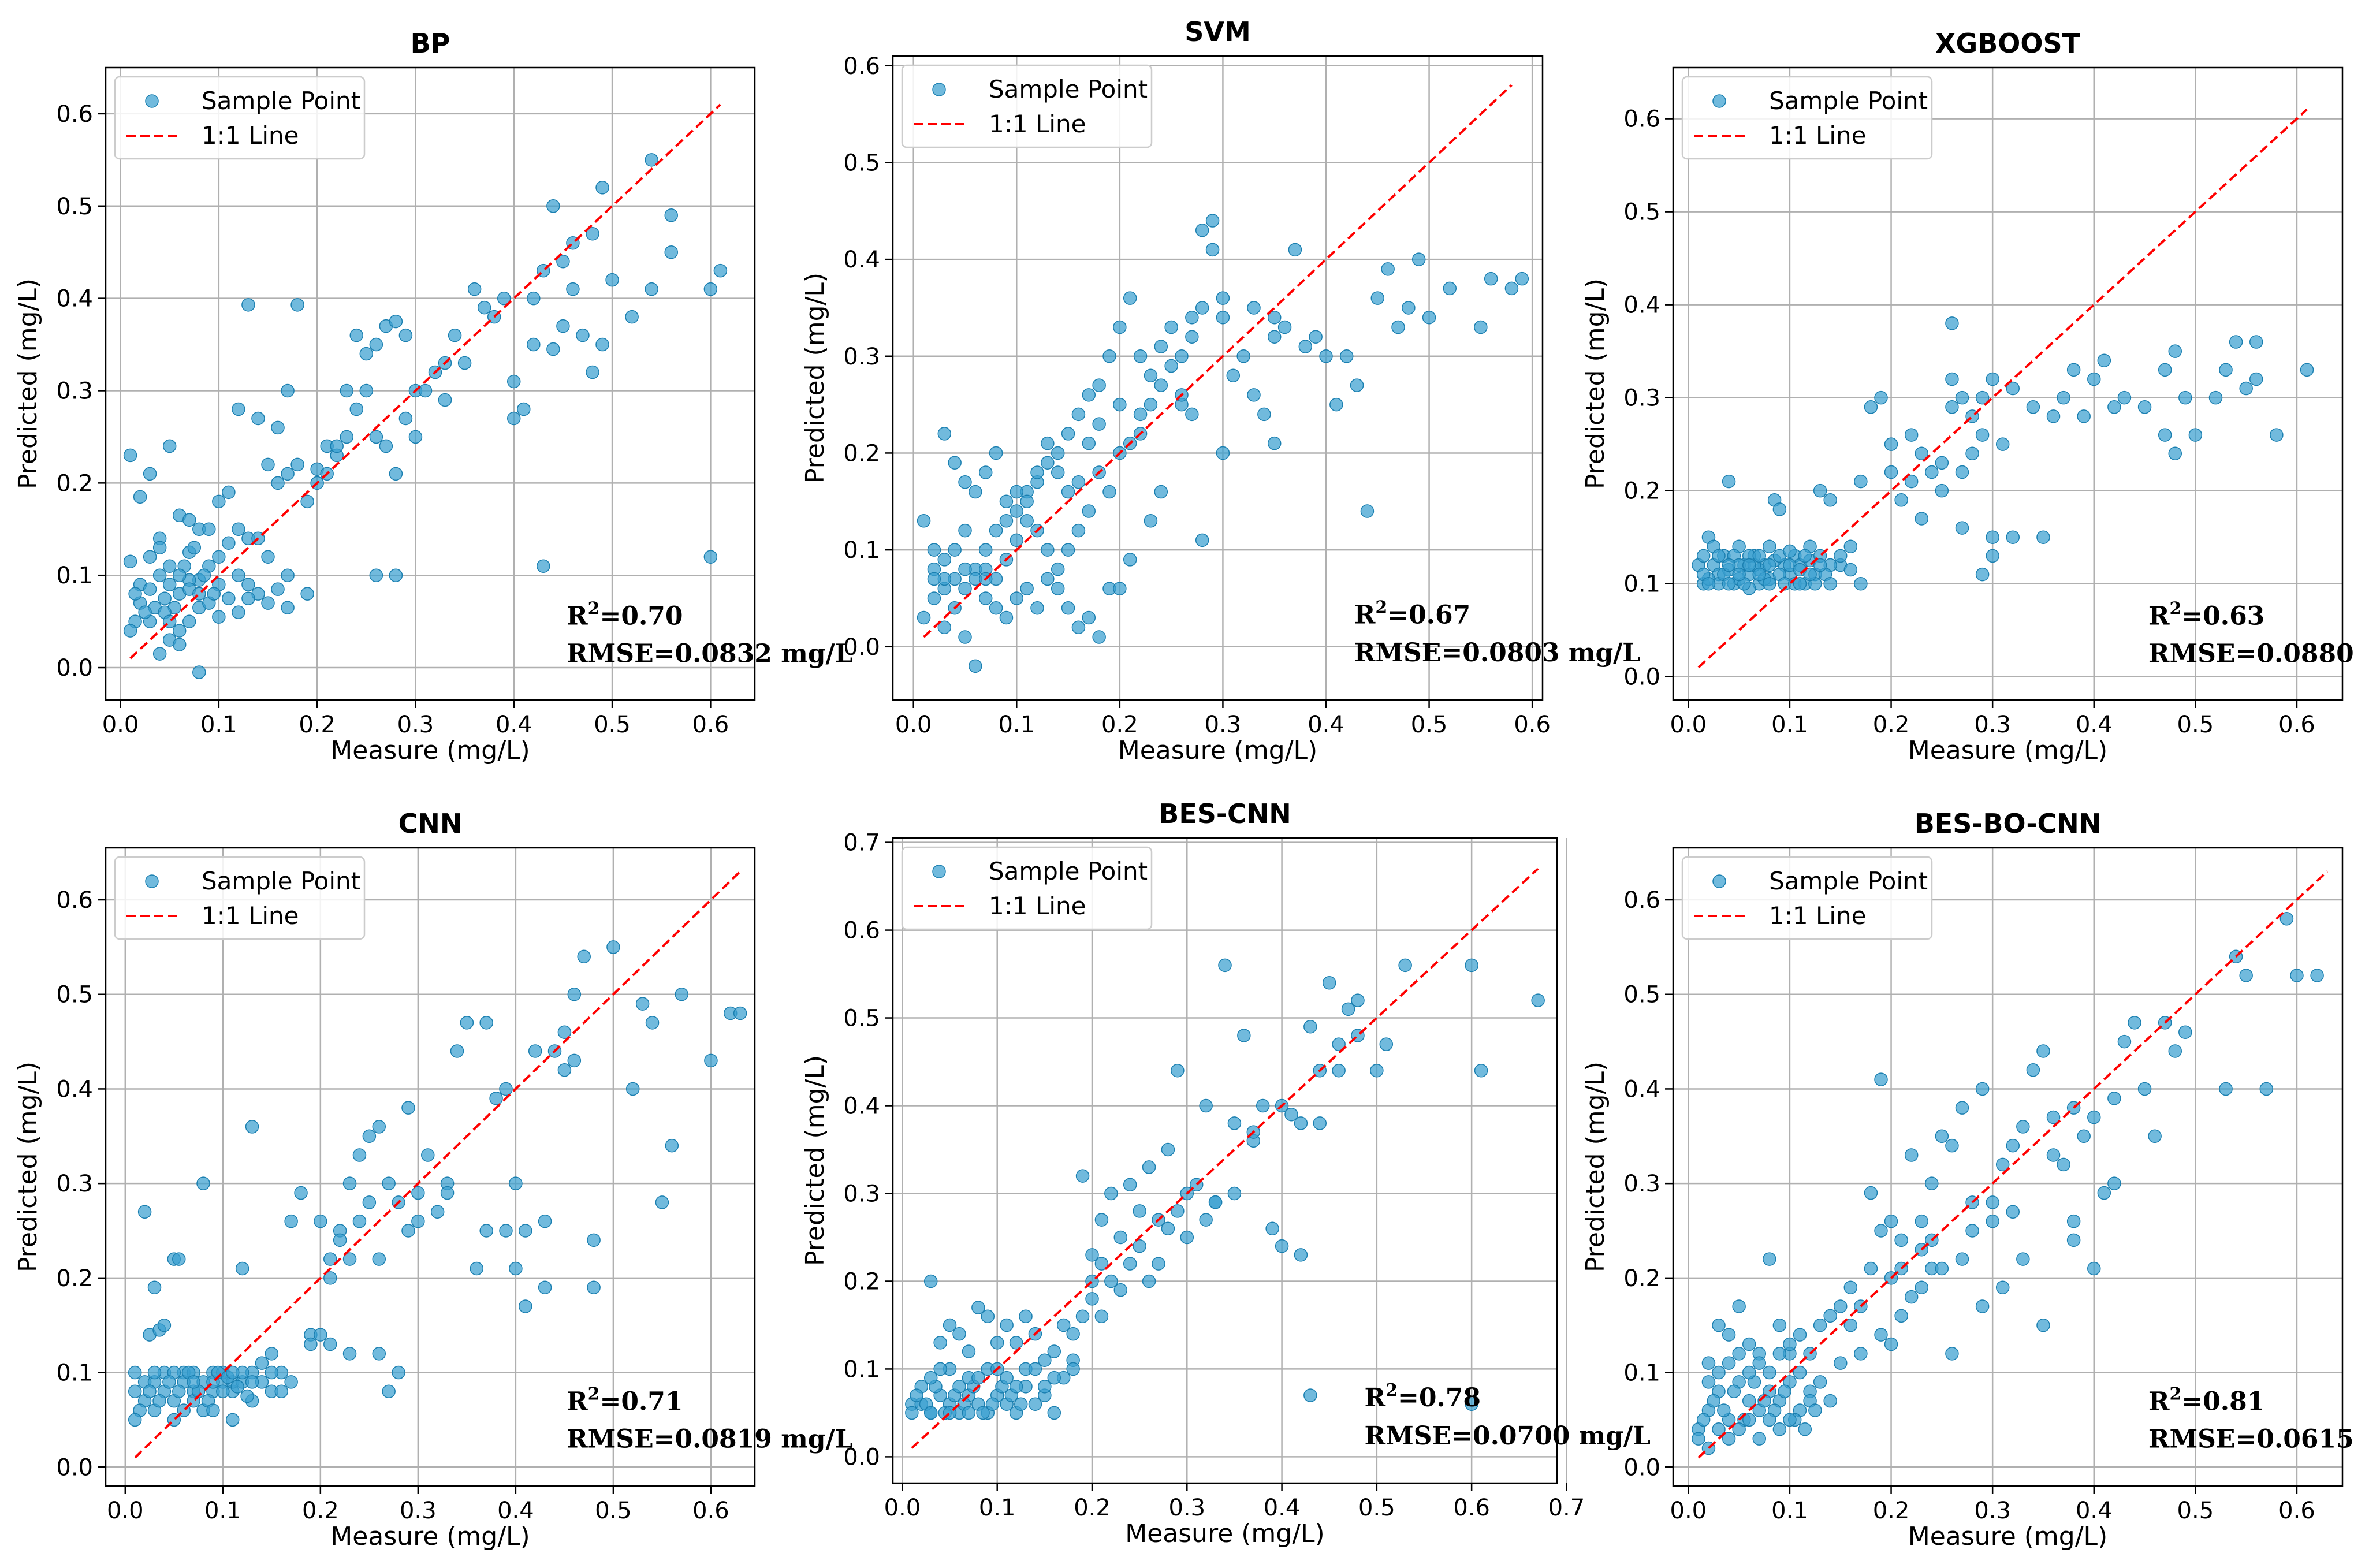 The image size is (2354, 1568). Describe the element at coordinates (641, 1402) in the screenshot. I see `r2-value: =0.71` at that location.